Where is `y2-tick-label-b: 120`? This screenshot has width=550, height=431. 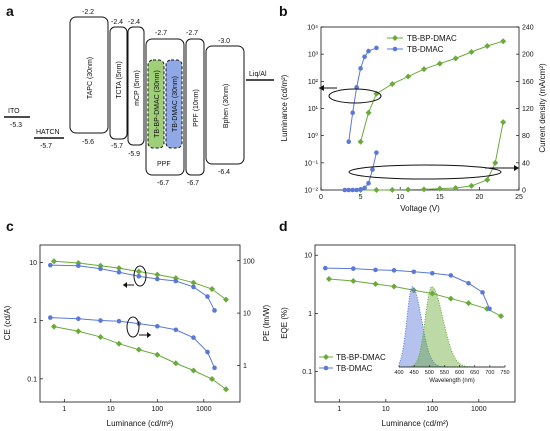 y2-tick-label-b: 120 is located at coordinates (528, 109).